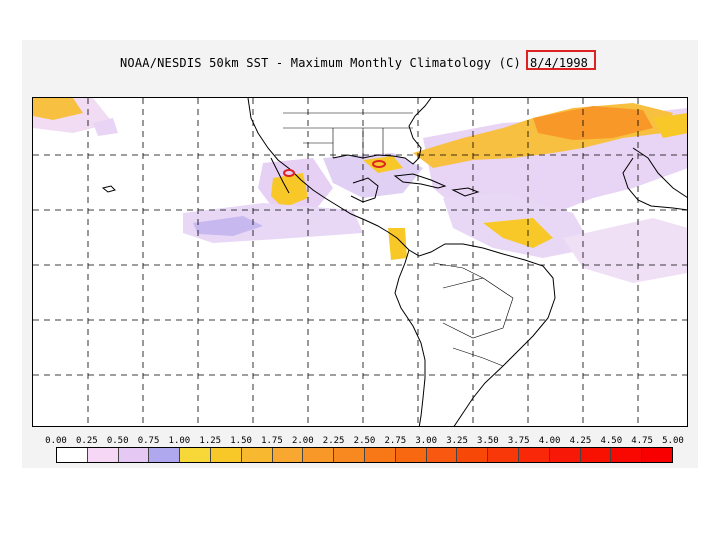 The height and width of the screenshot is (540, 720). What do you see at coordinates (488, 441) in the screenshot?
I see `colorbar-tick-label: 3.50` at bounding box center [488, 441].